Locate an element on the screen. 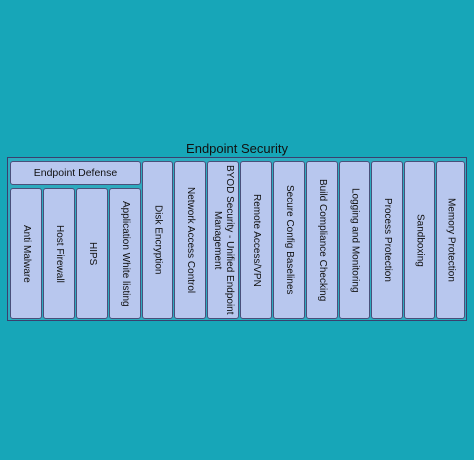 The width and height of the screenshot is (474, 460). column-label: Disk Encryption is located at coordinates (158, 240).